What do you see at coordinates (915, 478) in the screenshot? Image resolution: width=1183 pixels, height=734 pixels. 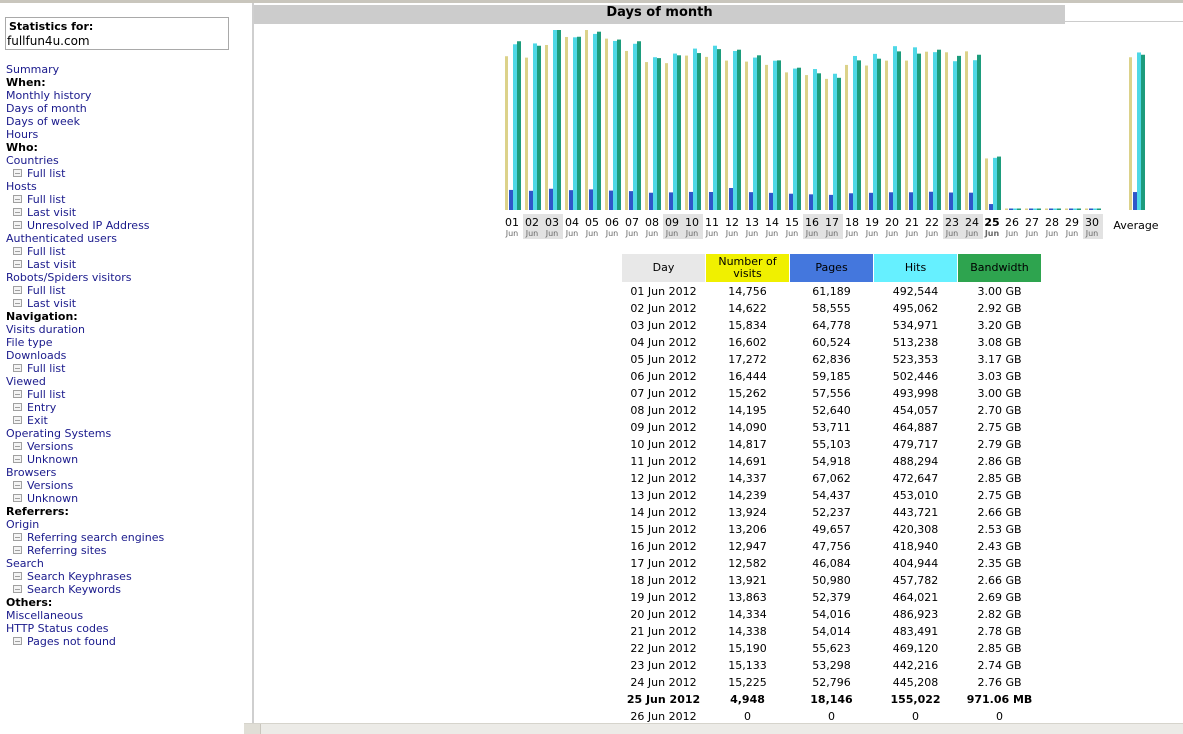 I see `cell-hits: 472,647` at bounding box center [915, 478].